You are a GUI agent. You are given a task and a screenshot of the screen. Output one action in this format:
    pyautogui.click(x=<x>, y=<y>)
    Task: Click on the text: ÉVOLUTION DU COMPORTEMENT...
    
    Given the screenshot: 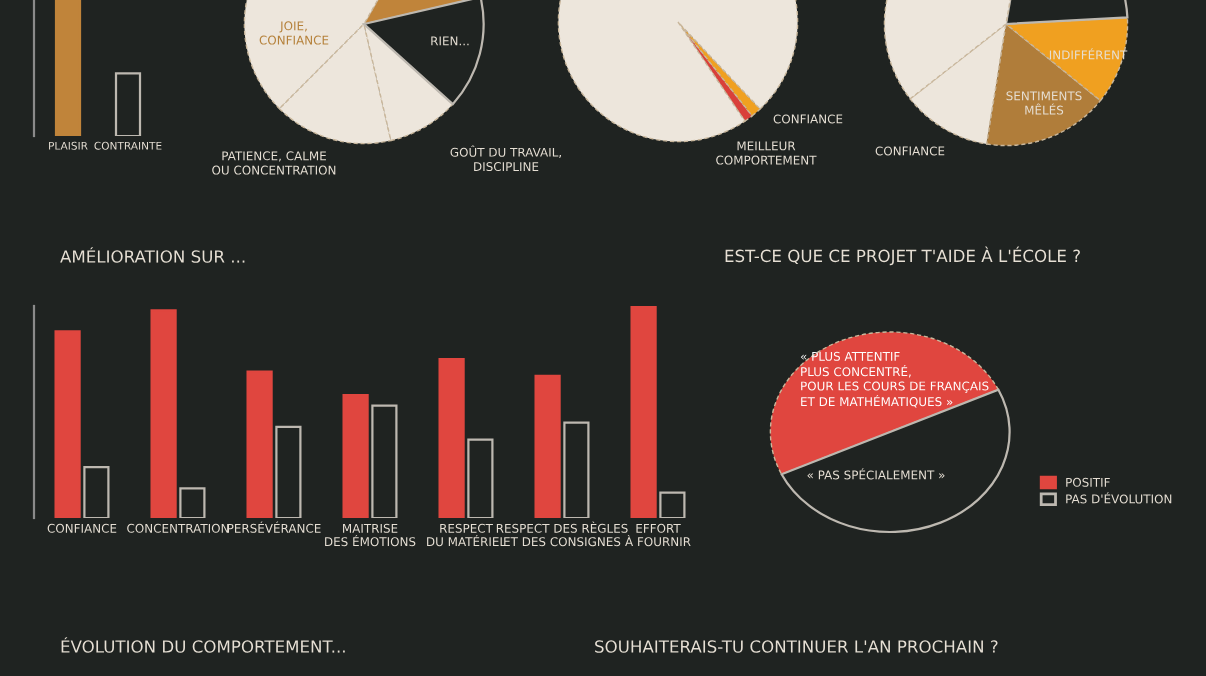 What is the action you would take?
    pyautogui.click(x=203, y=645)
    